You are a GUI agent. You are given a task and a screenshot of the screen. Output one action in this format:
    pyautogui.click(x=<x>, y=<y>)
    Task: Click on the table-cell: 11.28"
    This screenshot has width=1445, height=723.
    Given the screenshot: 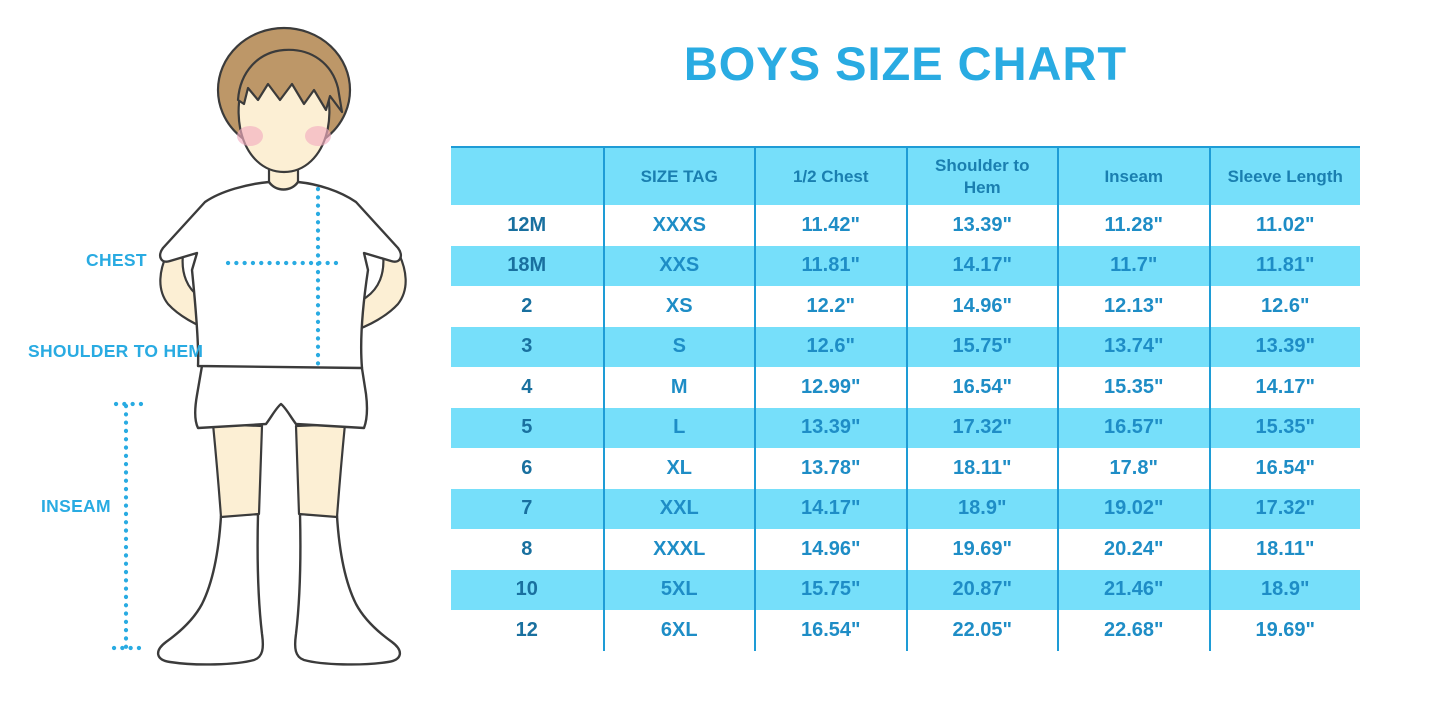 What is the action you would take?
    pyautogui.click(x=1133, y=225)
    